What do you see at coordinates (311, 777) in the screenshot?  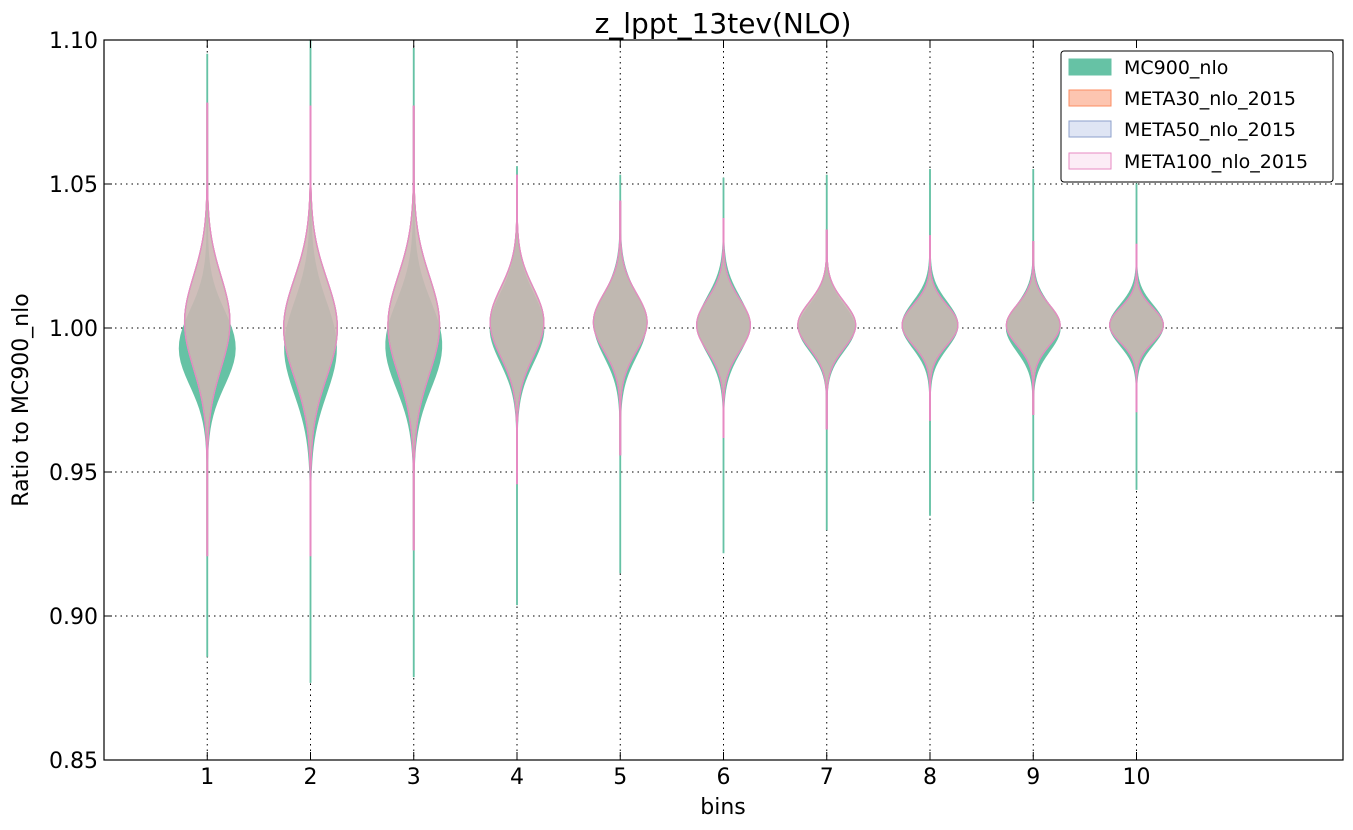 I see `x-tick-label: 2` at bounding box center [311, 777].